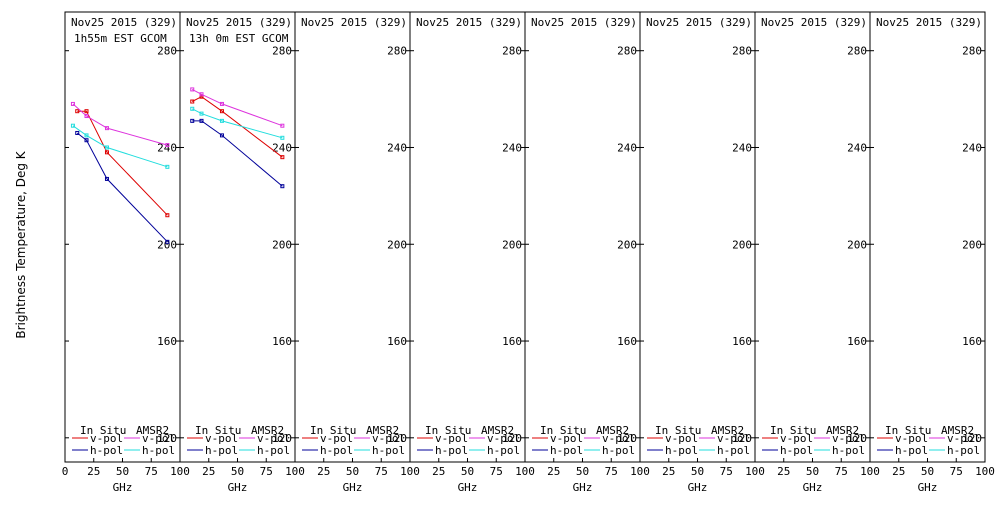 Image resolution: width=1000 pixels, height=505 pixels. Describe the element at coordinates (21, 244) in the screenshot. I see `y-axis-title: Brightness Temperature, Deg K` at that location.